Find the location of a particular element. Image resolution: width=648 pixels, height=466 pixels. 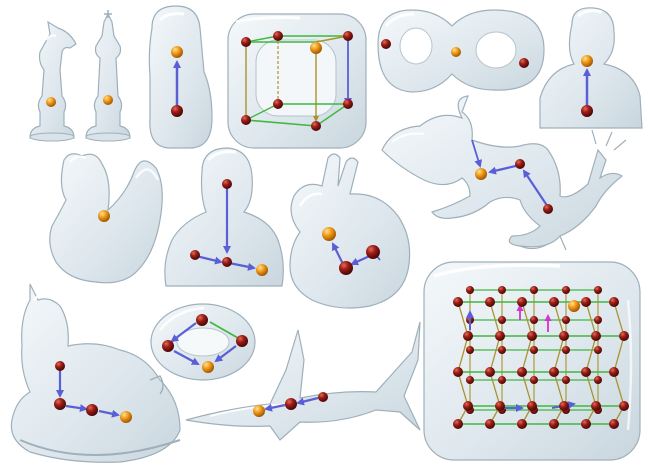

chess-knight-model is located at coordinates (53, 81).